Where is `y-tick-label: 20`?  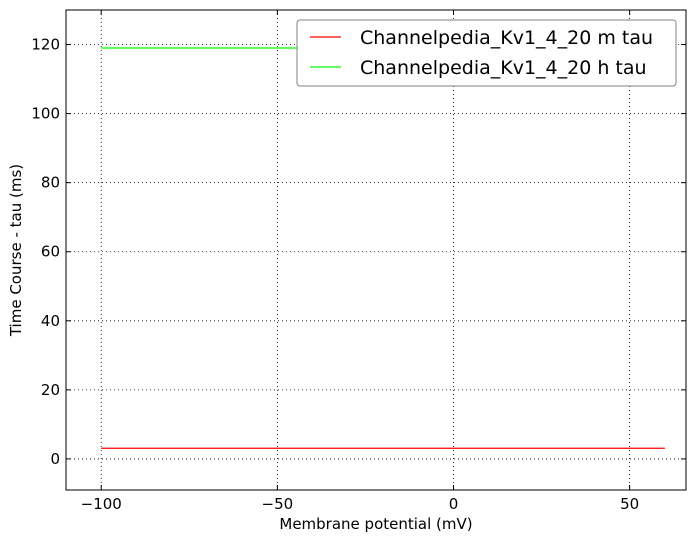
y-tick-label: 20 is located at coordinates (50, 390).